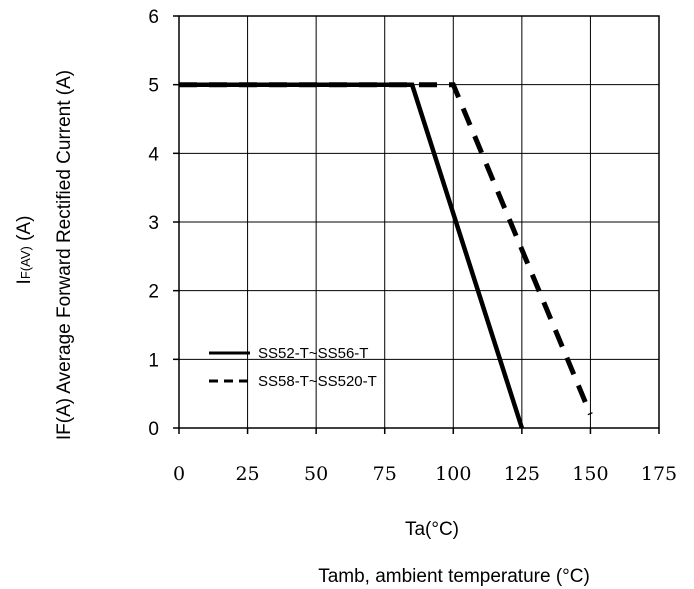 This screenshot has width=694, height=589. Describe the element at coordinates (247, 474) in the screenshot. I see `x-tick-label: 25` at that location.